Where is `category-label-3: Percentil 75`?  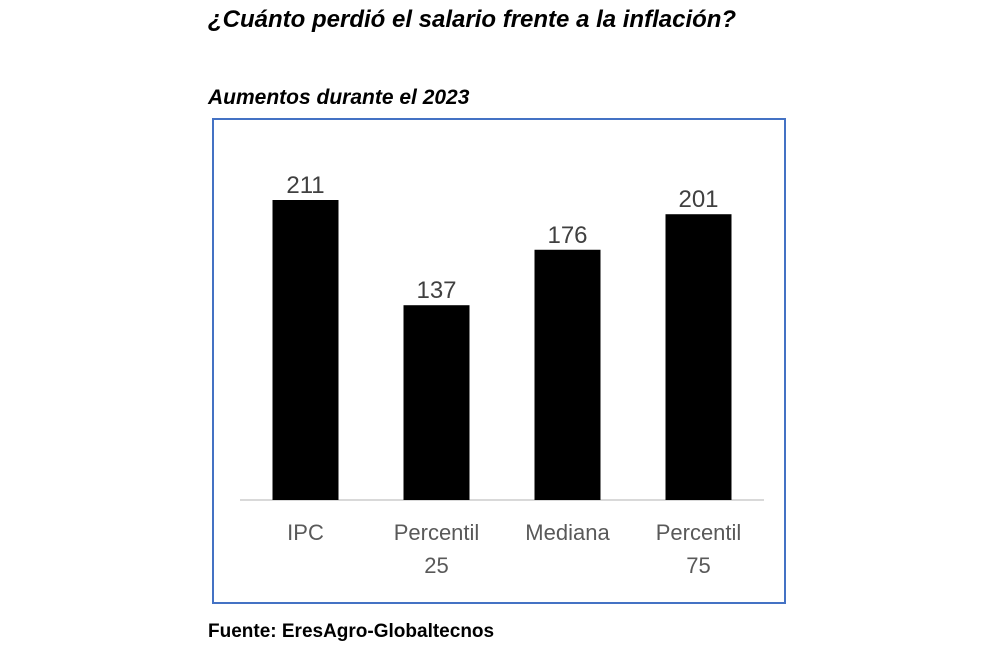 category-label-3: Percentil 75 is located at coordinates (699, 549).